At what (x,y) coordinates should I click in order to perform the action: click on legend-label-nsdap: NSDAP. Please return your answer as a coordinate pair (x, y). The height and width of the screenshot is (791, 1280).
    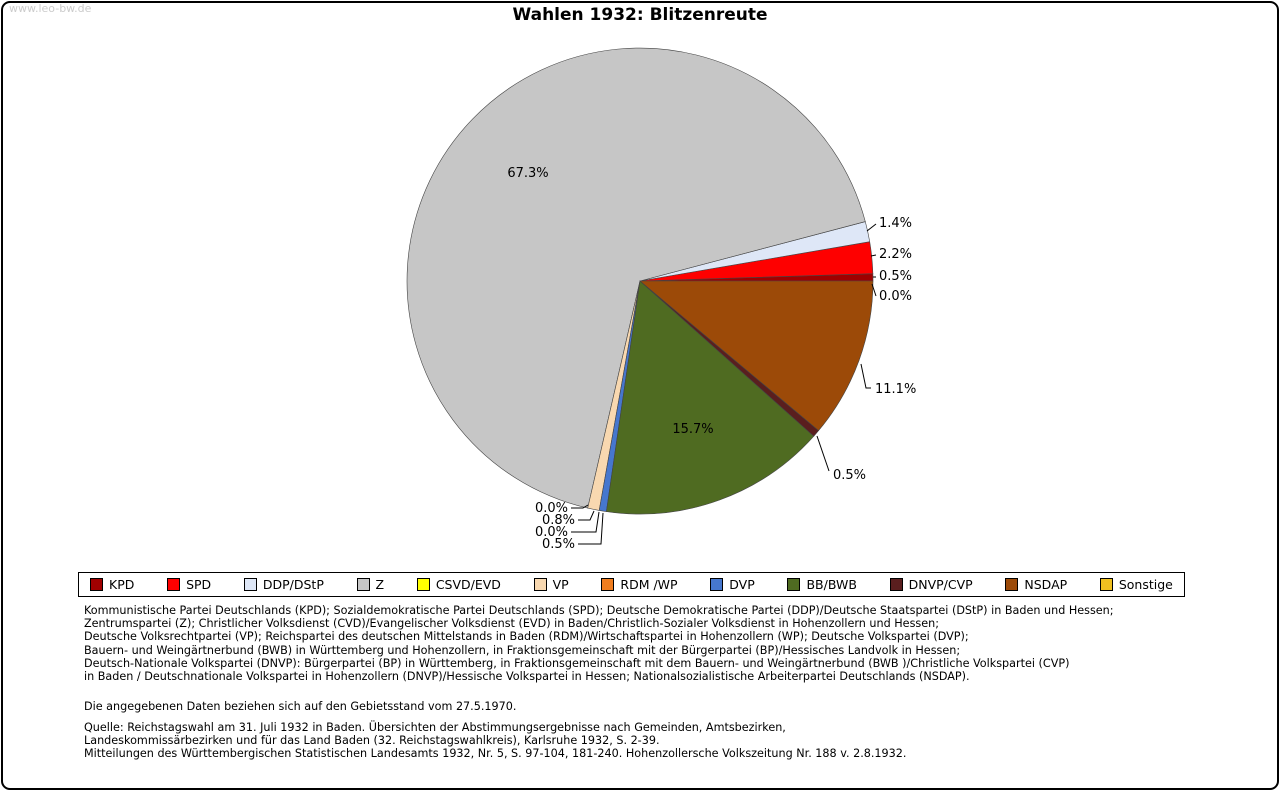
    Looking at the image, I should click on (1046, 584).